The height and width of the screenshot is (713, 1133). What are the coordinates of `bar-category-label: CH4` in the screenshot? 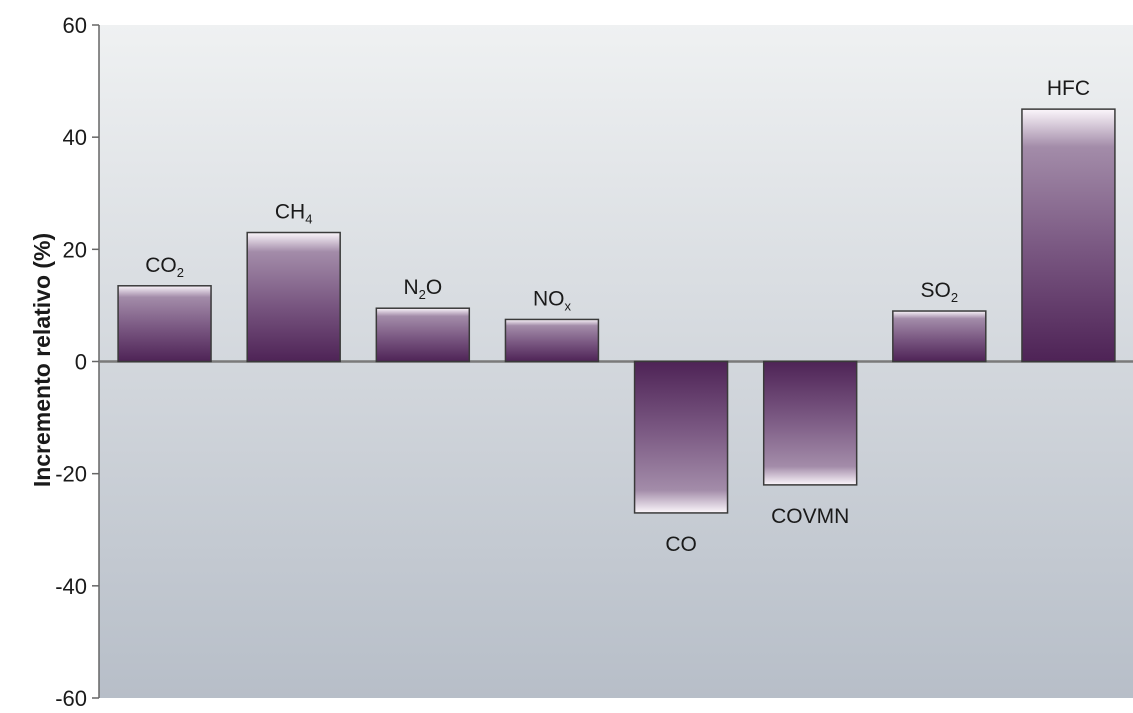 It's located at (294, 214).